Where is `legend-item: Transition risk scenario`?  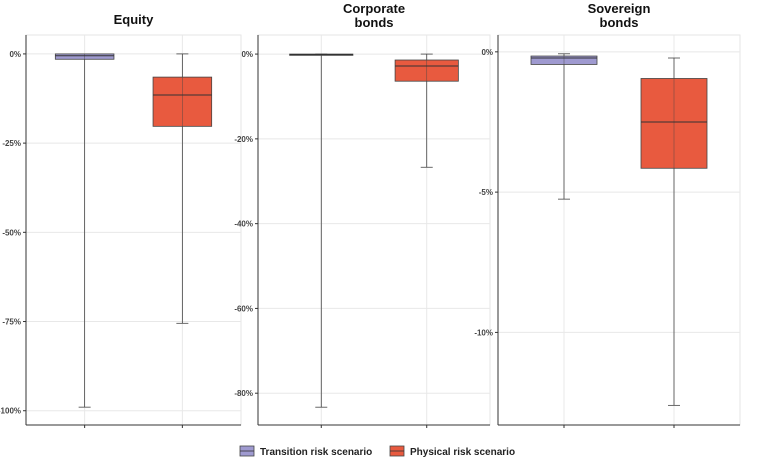
legend-item: Transition risk scenario is located at coordinates (305, 451).